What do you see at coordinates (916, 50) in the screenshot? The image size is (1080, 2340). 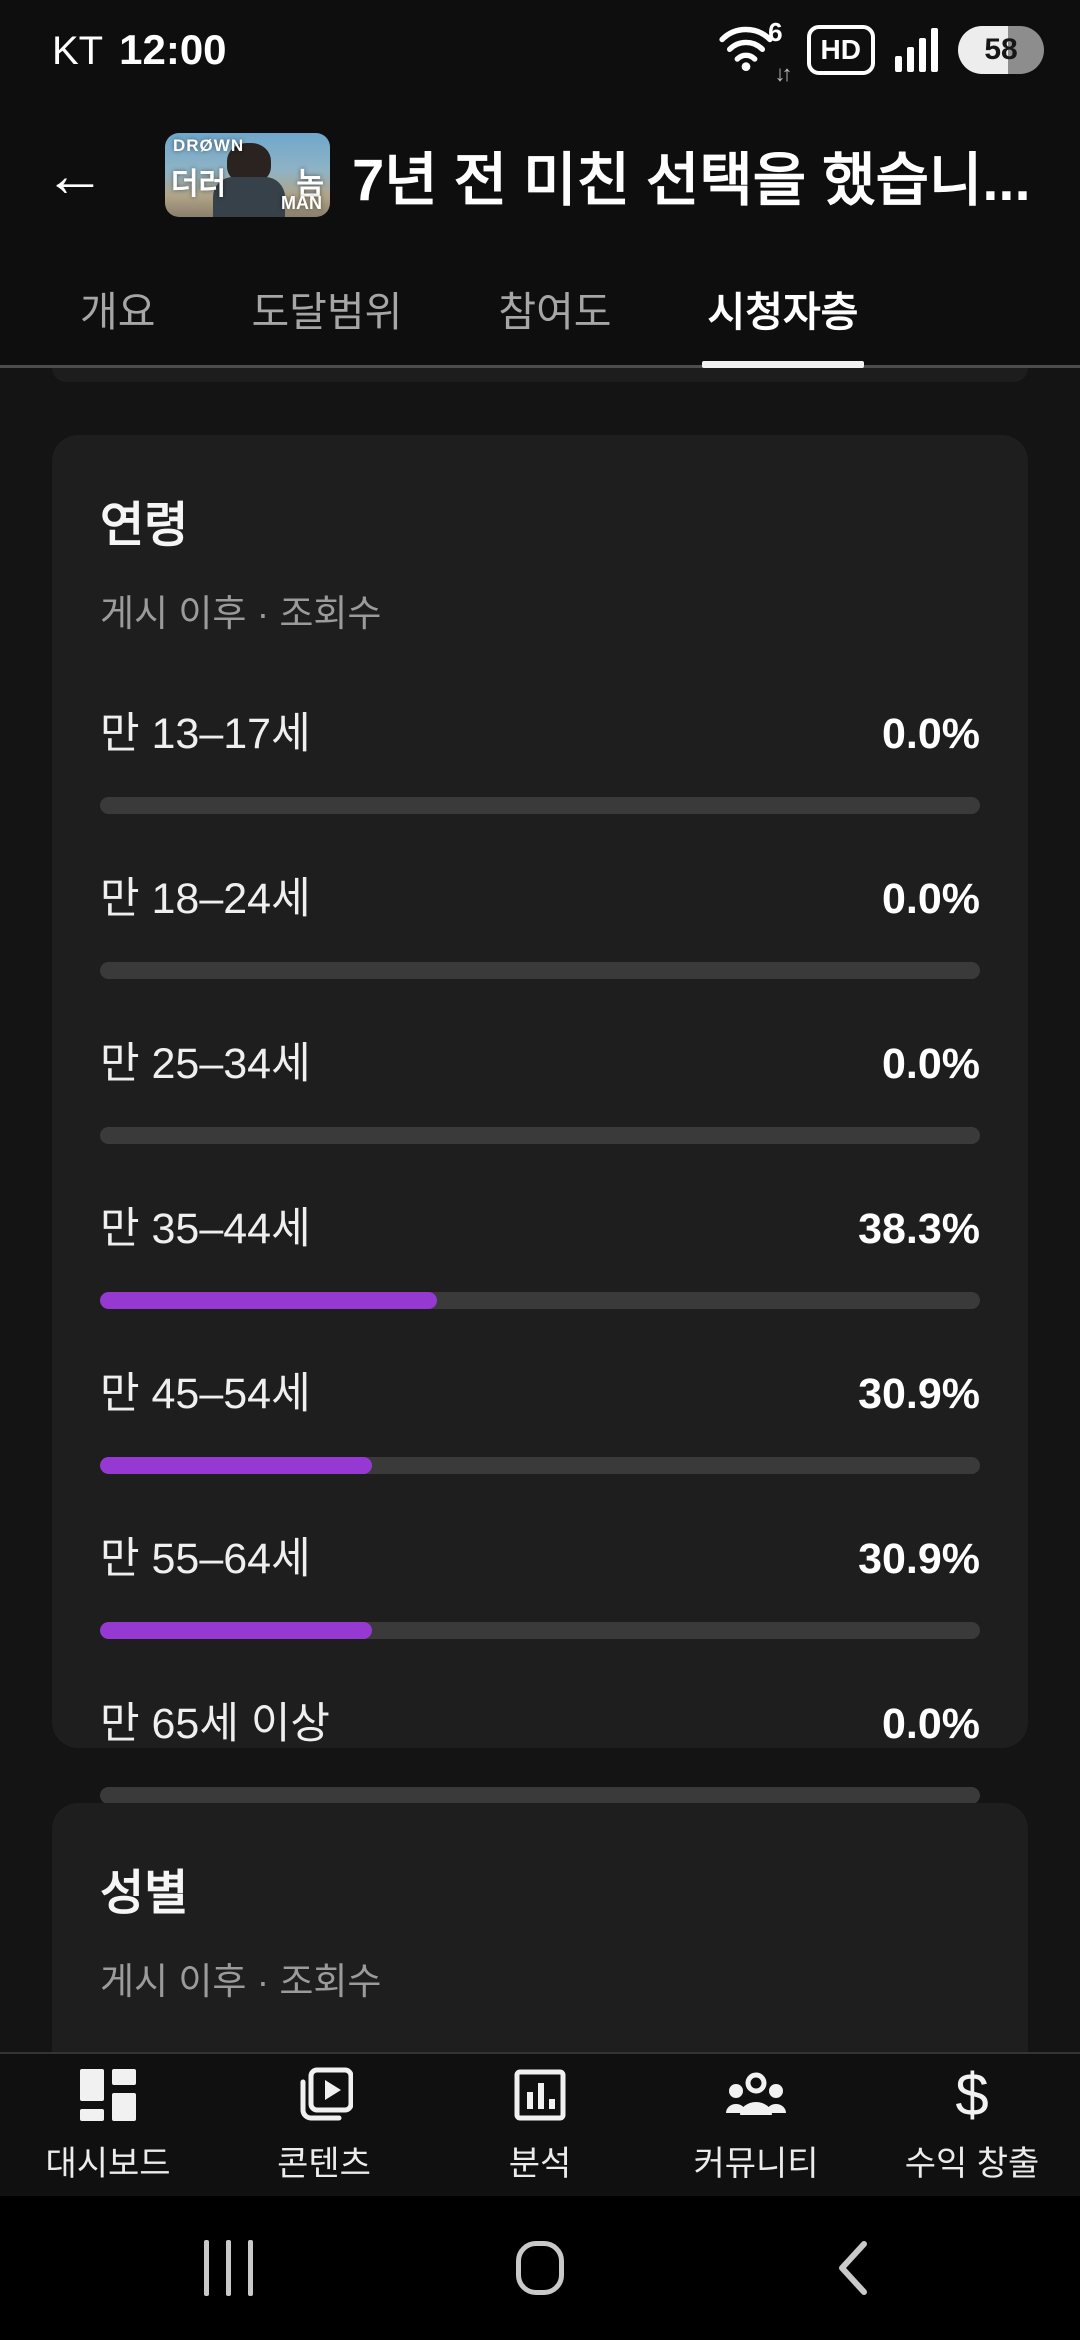 I see `signal-strength-icon` at bounding box center [916, 50].